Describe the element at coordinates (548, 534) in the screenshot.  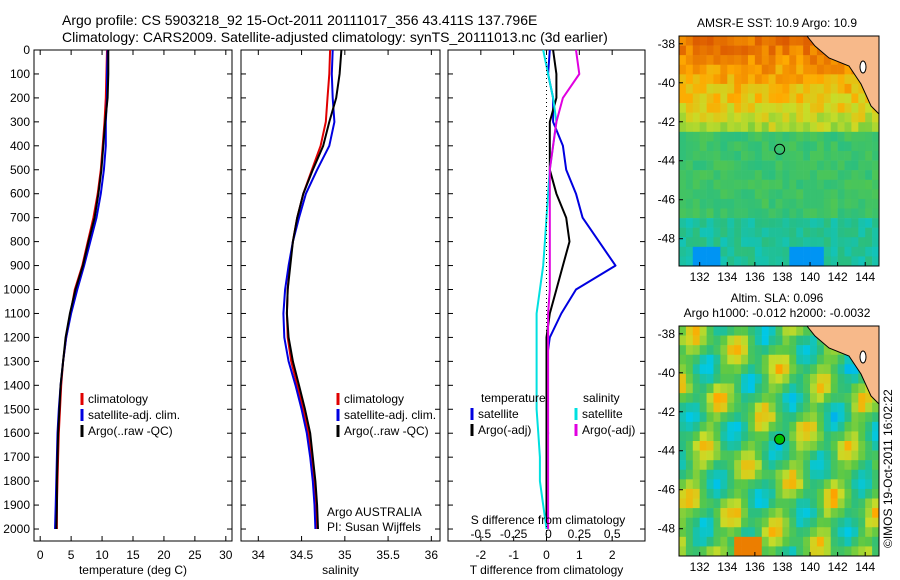
I see `top-tick-label: 0` at that location.